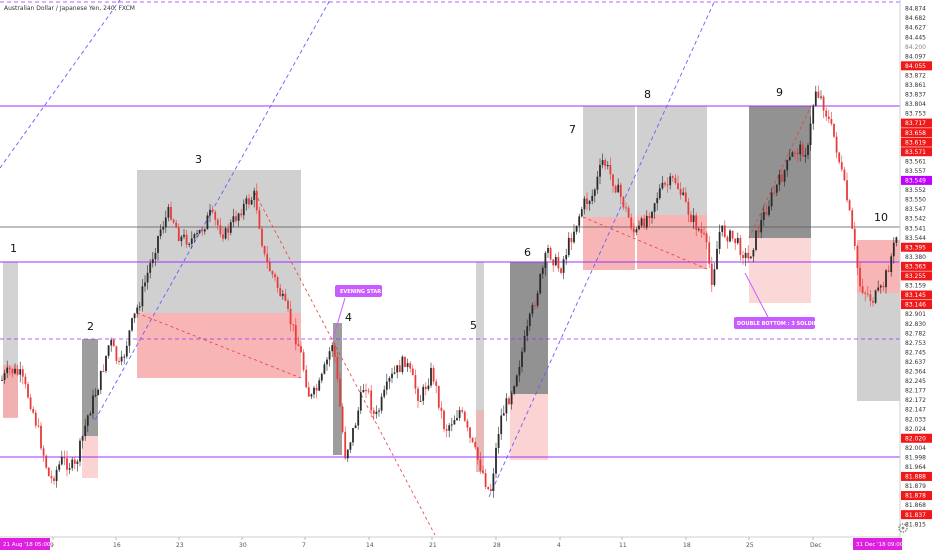 Image resolution: width=932 pixels, height=550 pixels. Describe the element at coordinates (915, 505) in the screenshot. I see `price-tick: 81.868` at that location.